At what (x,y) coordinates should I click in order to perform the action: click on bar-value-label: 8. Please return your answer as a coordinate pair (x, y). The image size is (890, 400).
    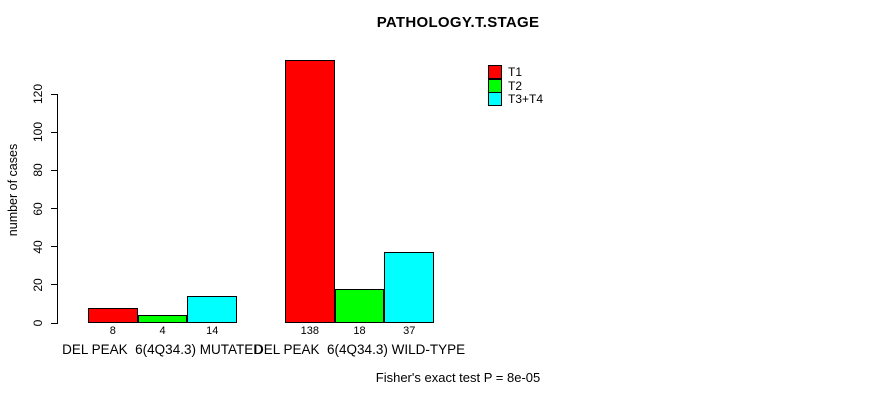
    Looking at the image, I should click on (112, 331).